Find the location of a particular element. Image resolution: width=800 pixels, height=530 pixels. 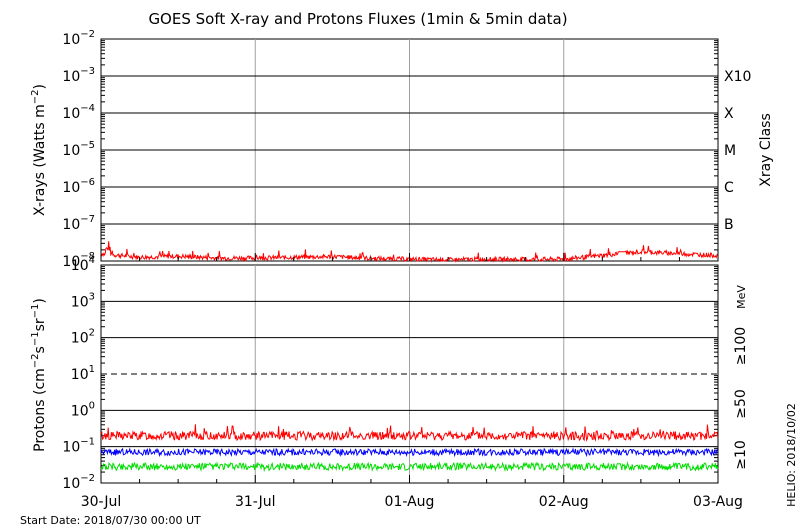

tick-exponent: 2 is located at coordinates (92, 333).